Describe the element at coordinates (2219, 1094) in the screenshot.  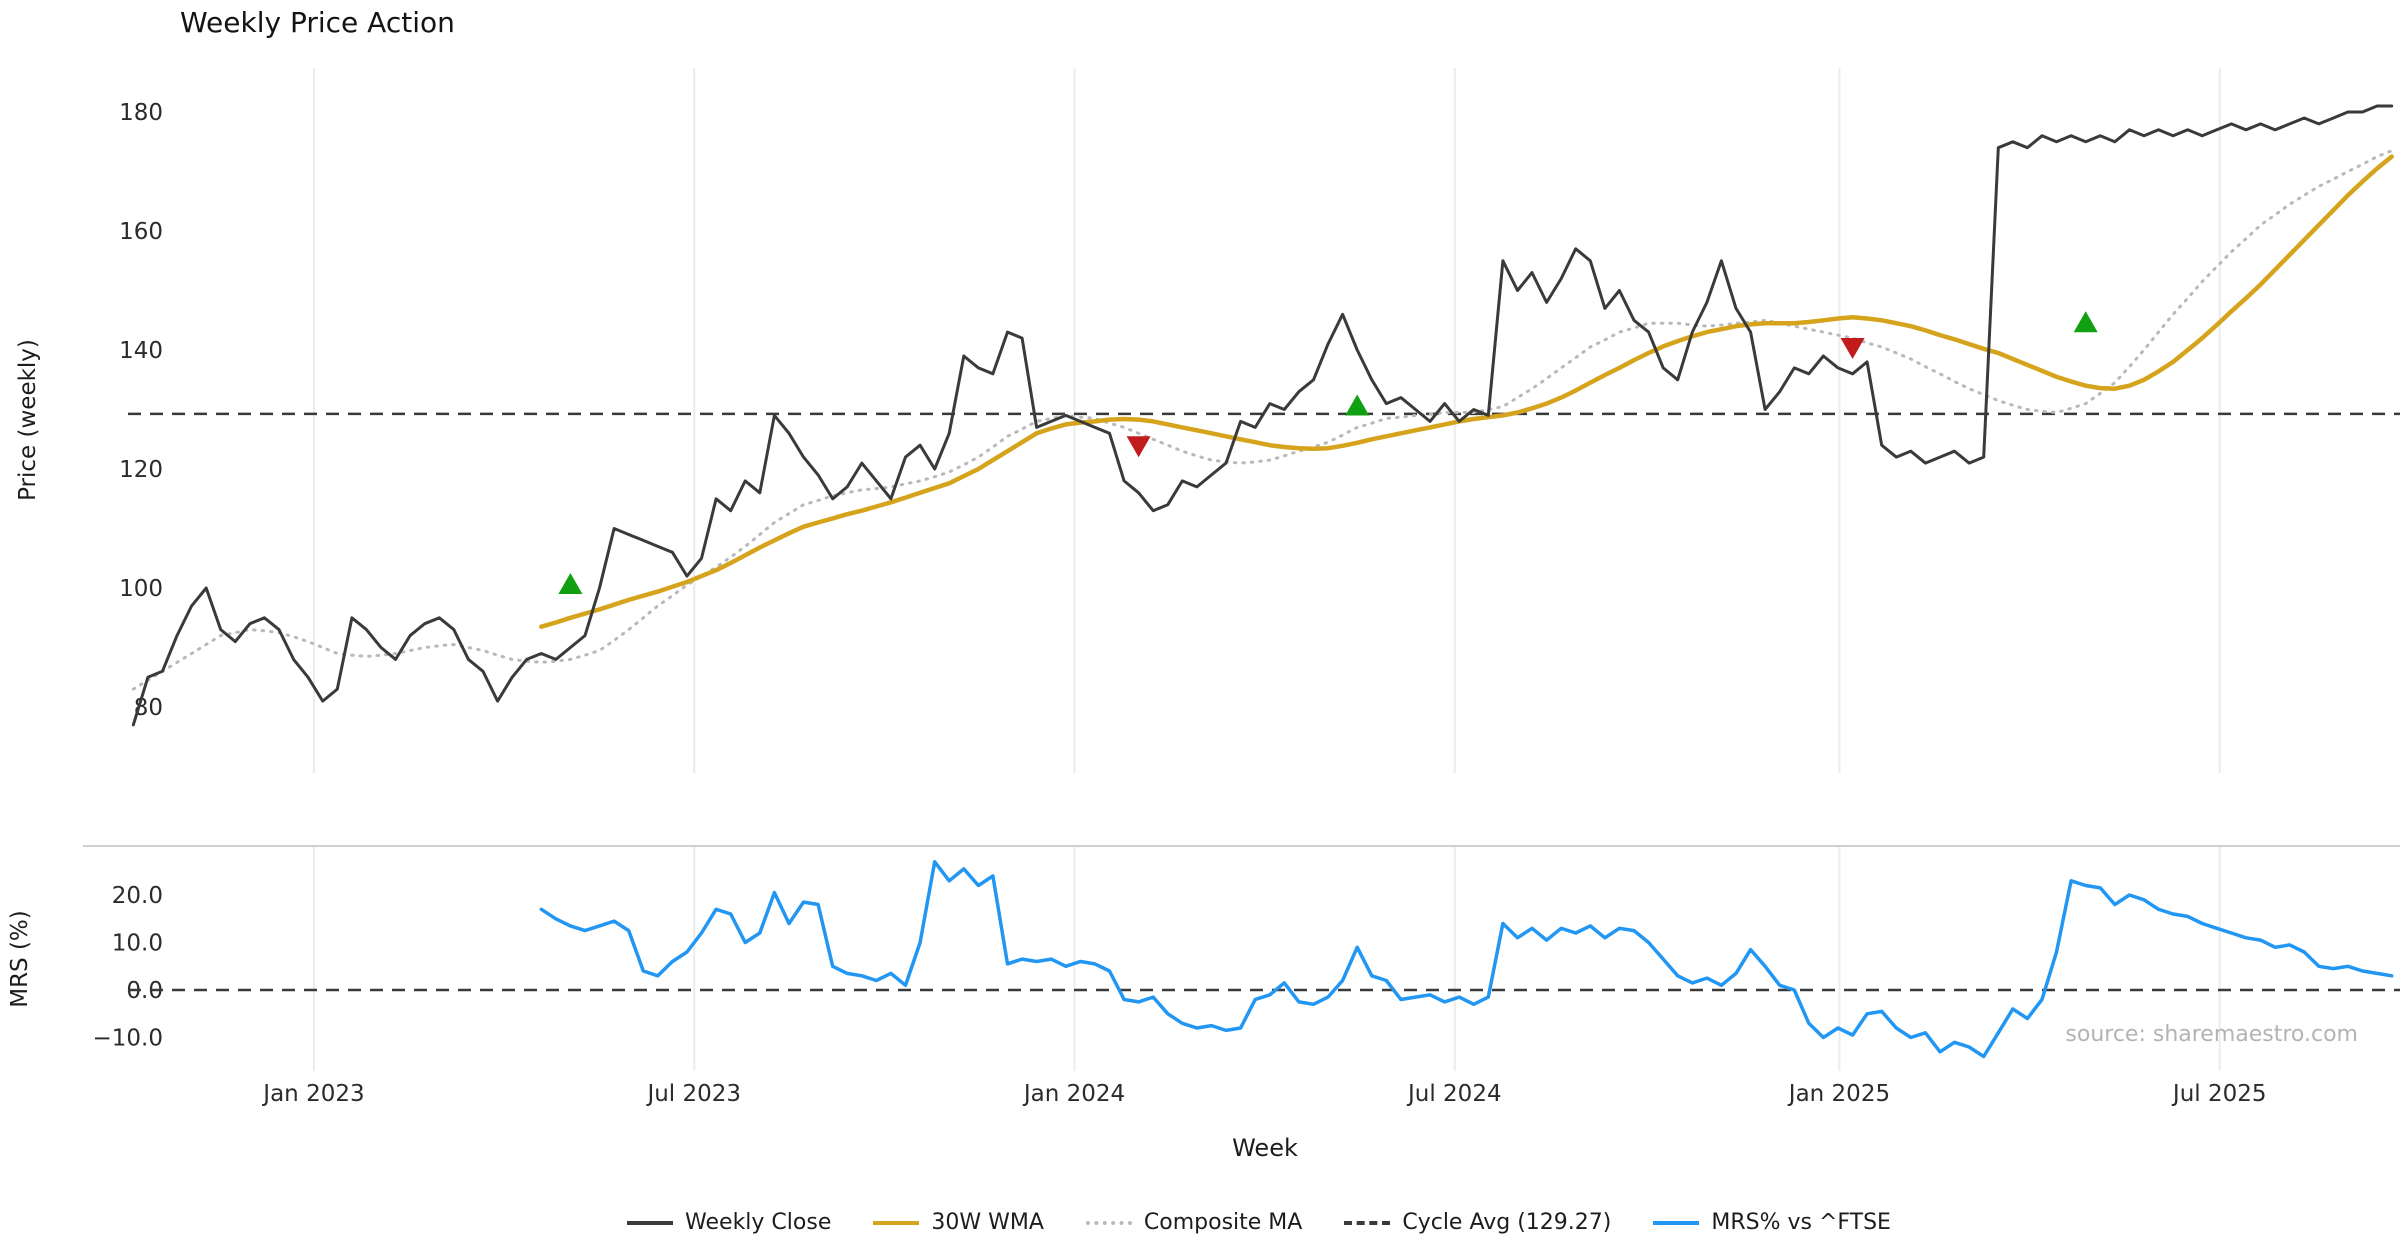
I see `svg-text: Jul 2025` at that location.